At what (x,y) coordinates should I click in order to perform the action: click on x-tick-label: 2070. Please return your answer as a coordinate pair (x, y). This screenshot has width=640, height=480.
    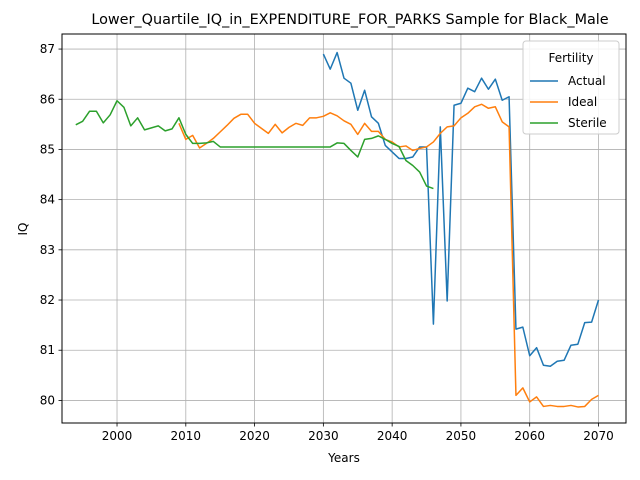
    Looking at the image, I should click on (598, 436).